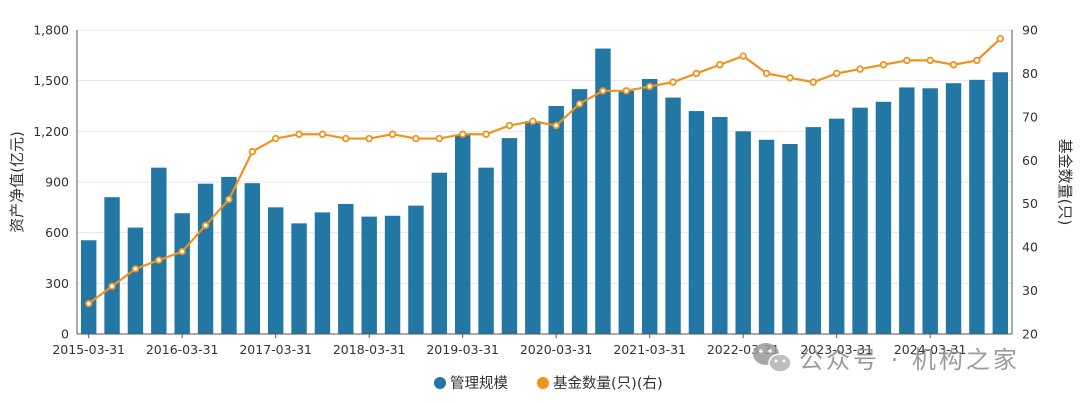  I want to click on legend-marker-bars, so click(440, 383).